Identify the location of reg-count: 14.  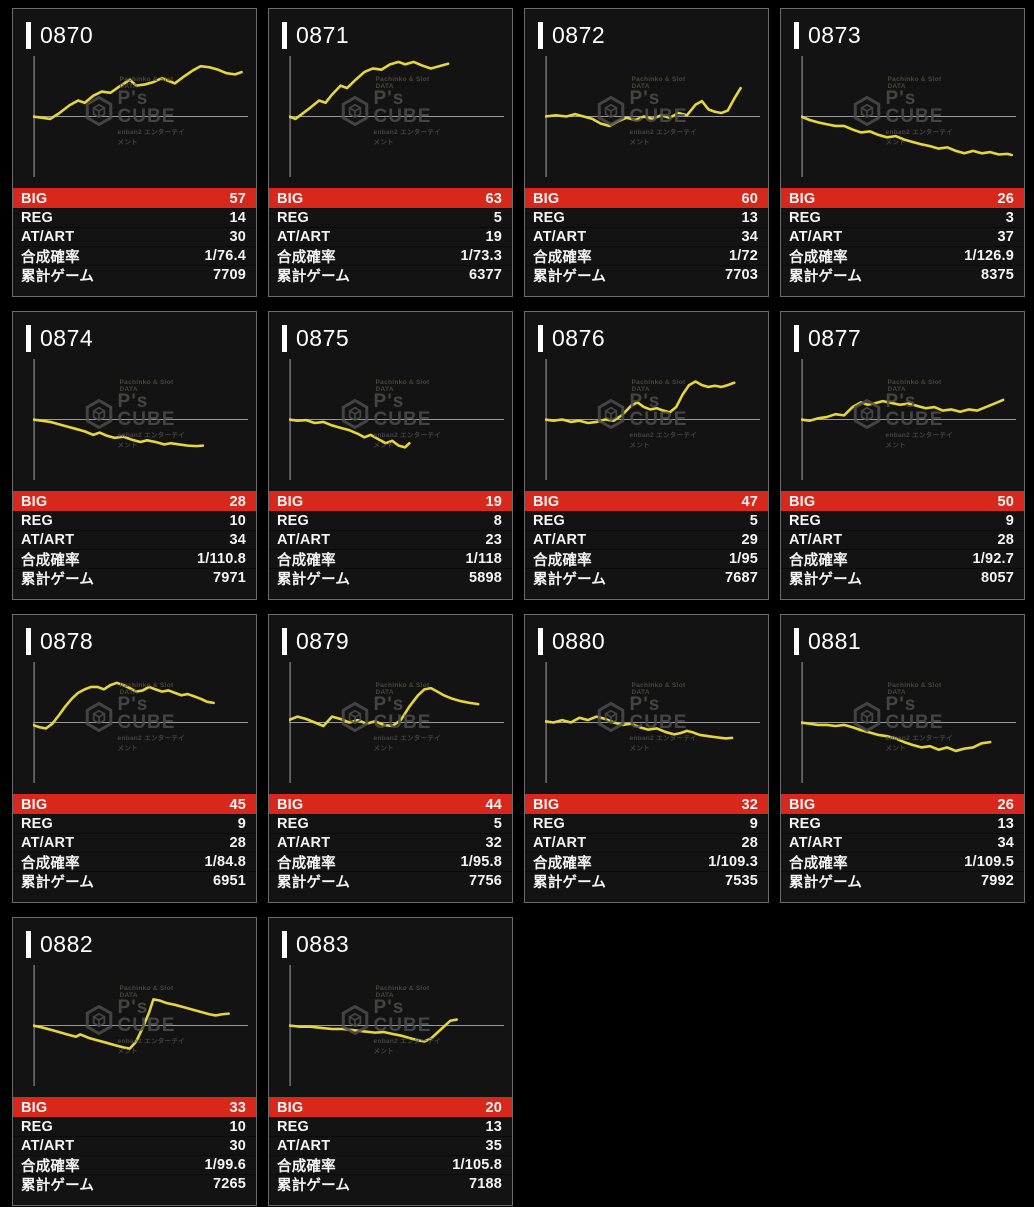
(237, 218).